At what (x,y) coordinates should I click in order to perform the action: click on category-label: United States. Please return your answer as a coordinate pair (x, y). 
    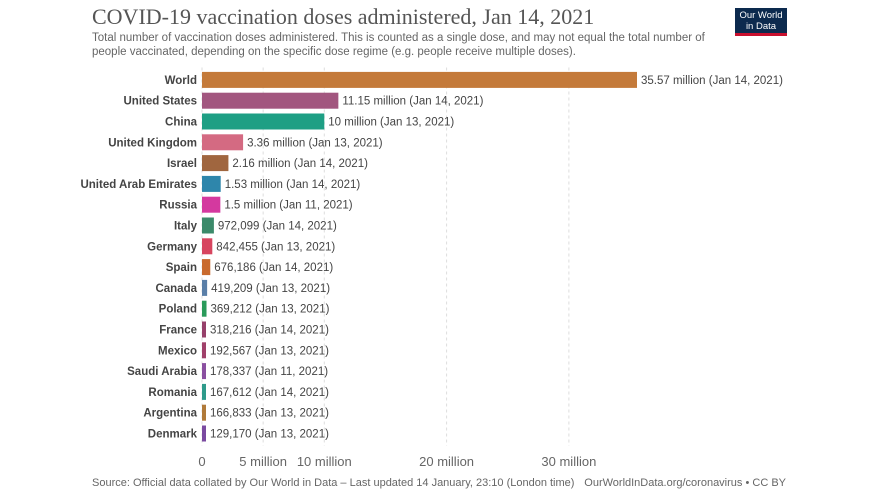
    Looking at the image, I should click on (161, 102).